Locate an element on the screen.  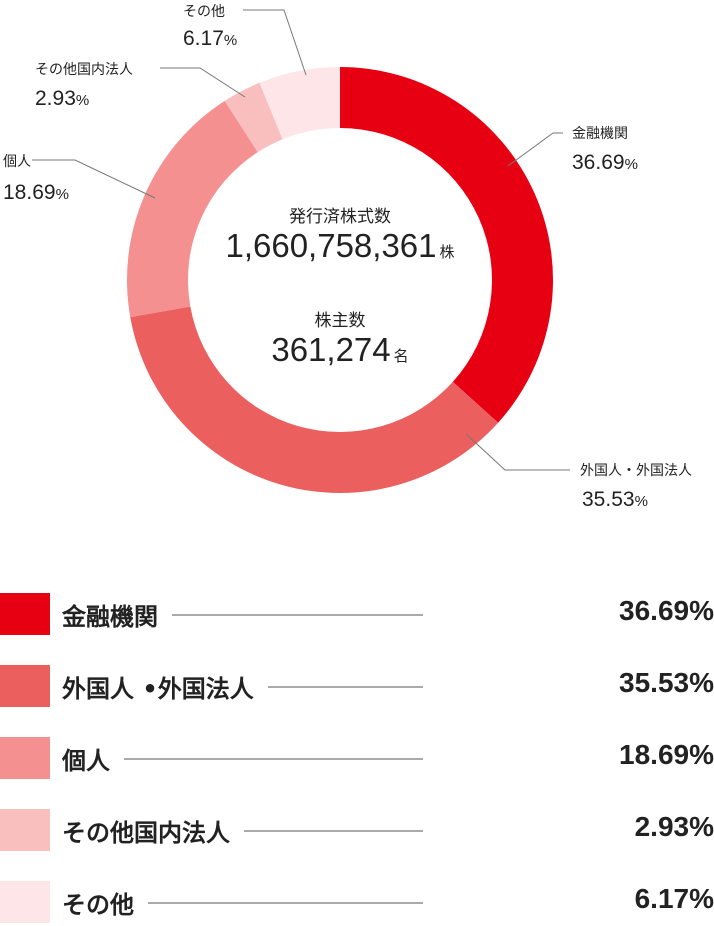
leader-line-other is located at coordinates (275, 42).